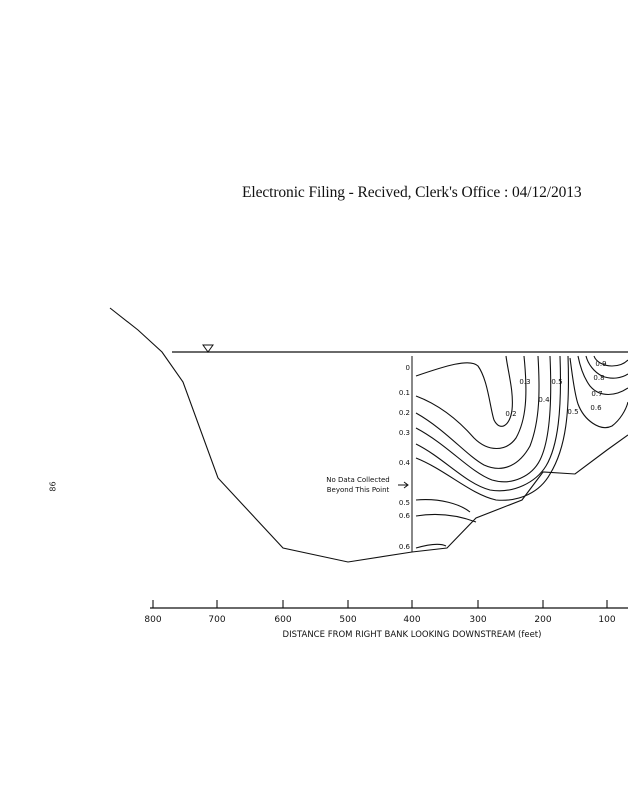 This screenshot has width=628, height=800. I want to click on contour-label: 0.3, so click(524, 382).